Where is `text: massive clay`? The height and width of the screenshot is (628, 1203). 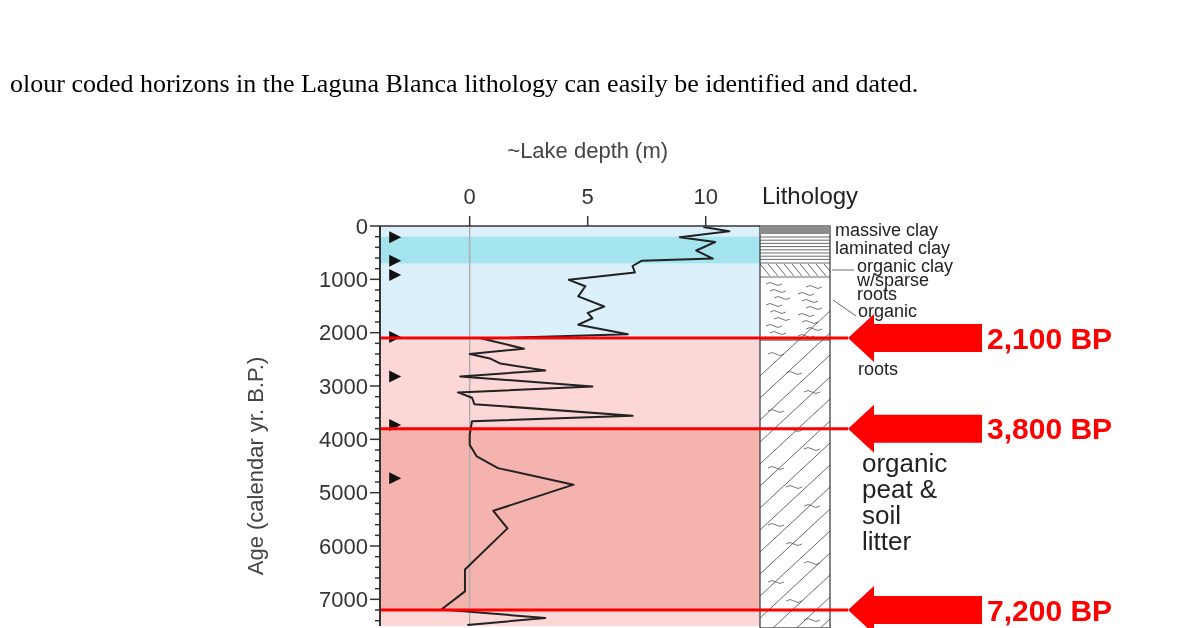
text: massive clay is located at coordinates (887, 230).